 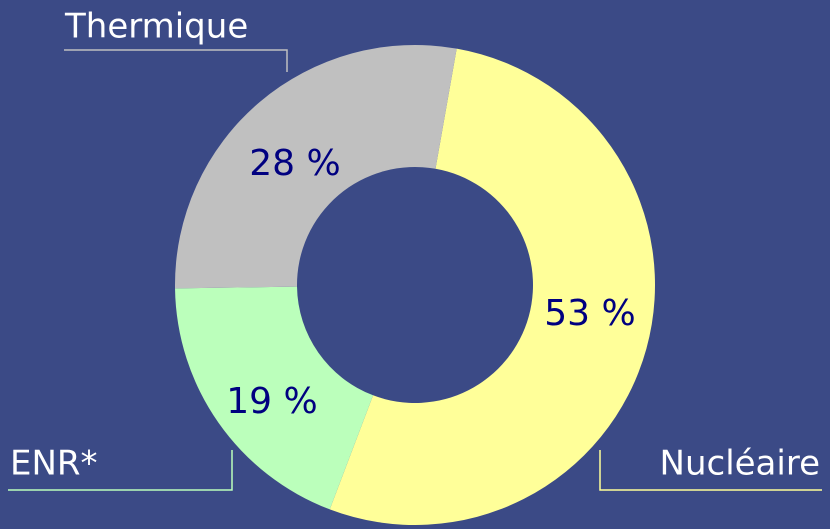 I want to click on category-label: Thermique, so click(x=156, y=27).